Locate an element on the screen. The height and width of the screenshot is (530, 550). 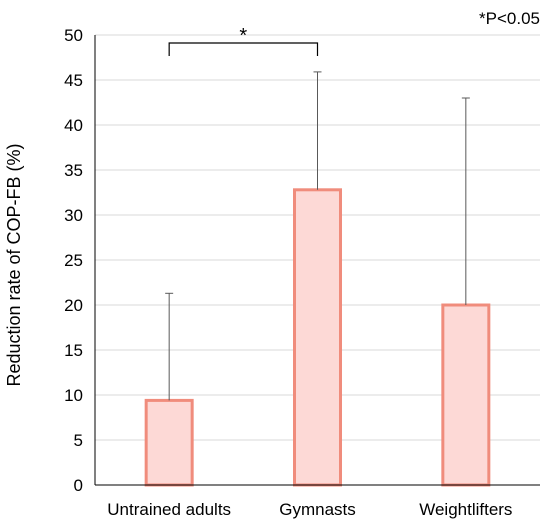
significance-bracket-line is located at coordinates (243, 49).